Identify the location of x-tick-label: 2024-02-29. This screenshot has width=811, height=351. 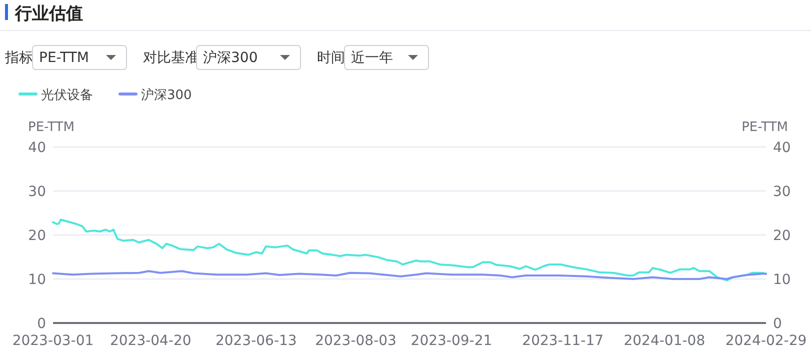
(766, 341).